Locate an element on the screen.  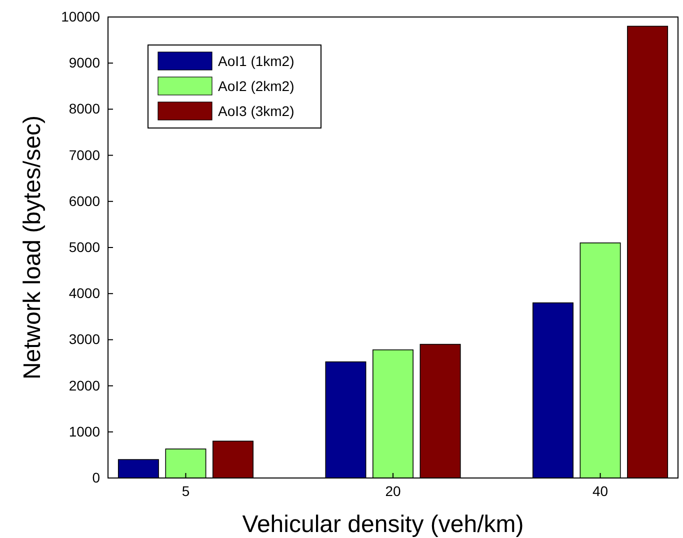
y-tick-label: 1000 is located at coordinates (84, 431).